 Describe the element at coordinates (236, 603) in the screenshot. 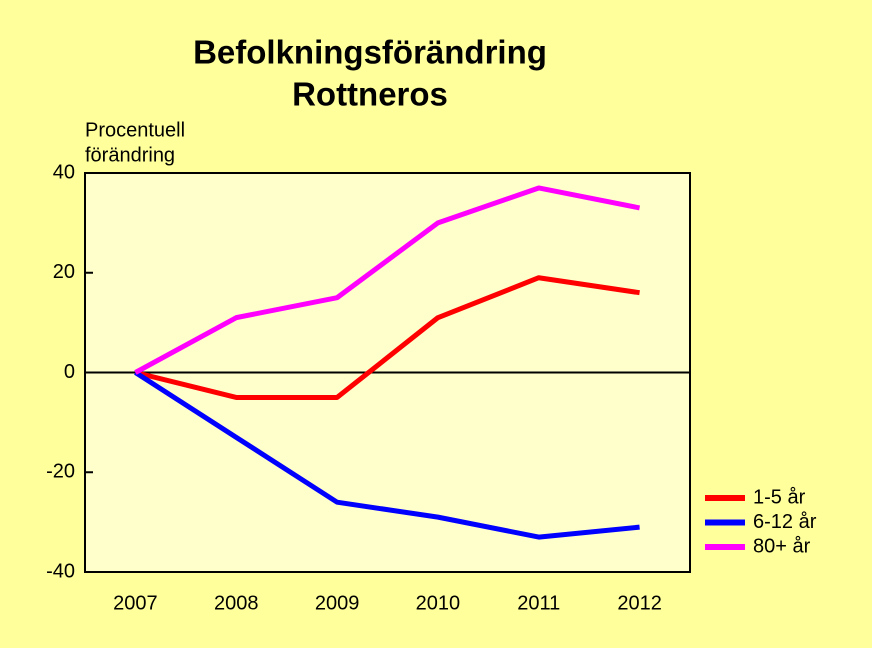

I see `x-tick-label: 2008` at that location.